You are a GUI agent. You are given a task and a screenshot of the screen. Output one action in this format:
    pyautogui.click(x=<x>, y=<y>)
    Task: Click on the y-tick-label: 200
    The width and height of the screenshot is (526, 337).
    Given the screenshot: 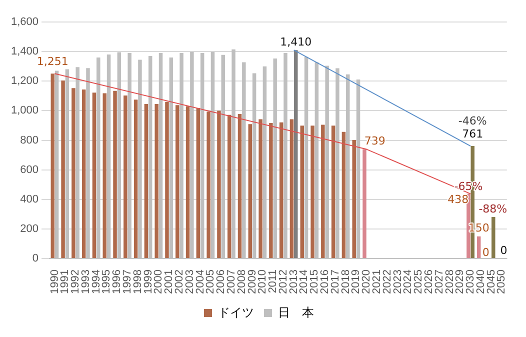 What is the action you would take?
    pyautogui.click(x=29, y=228)
    